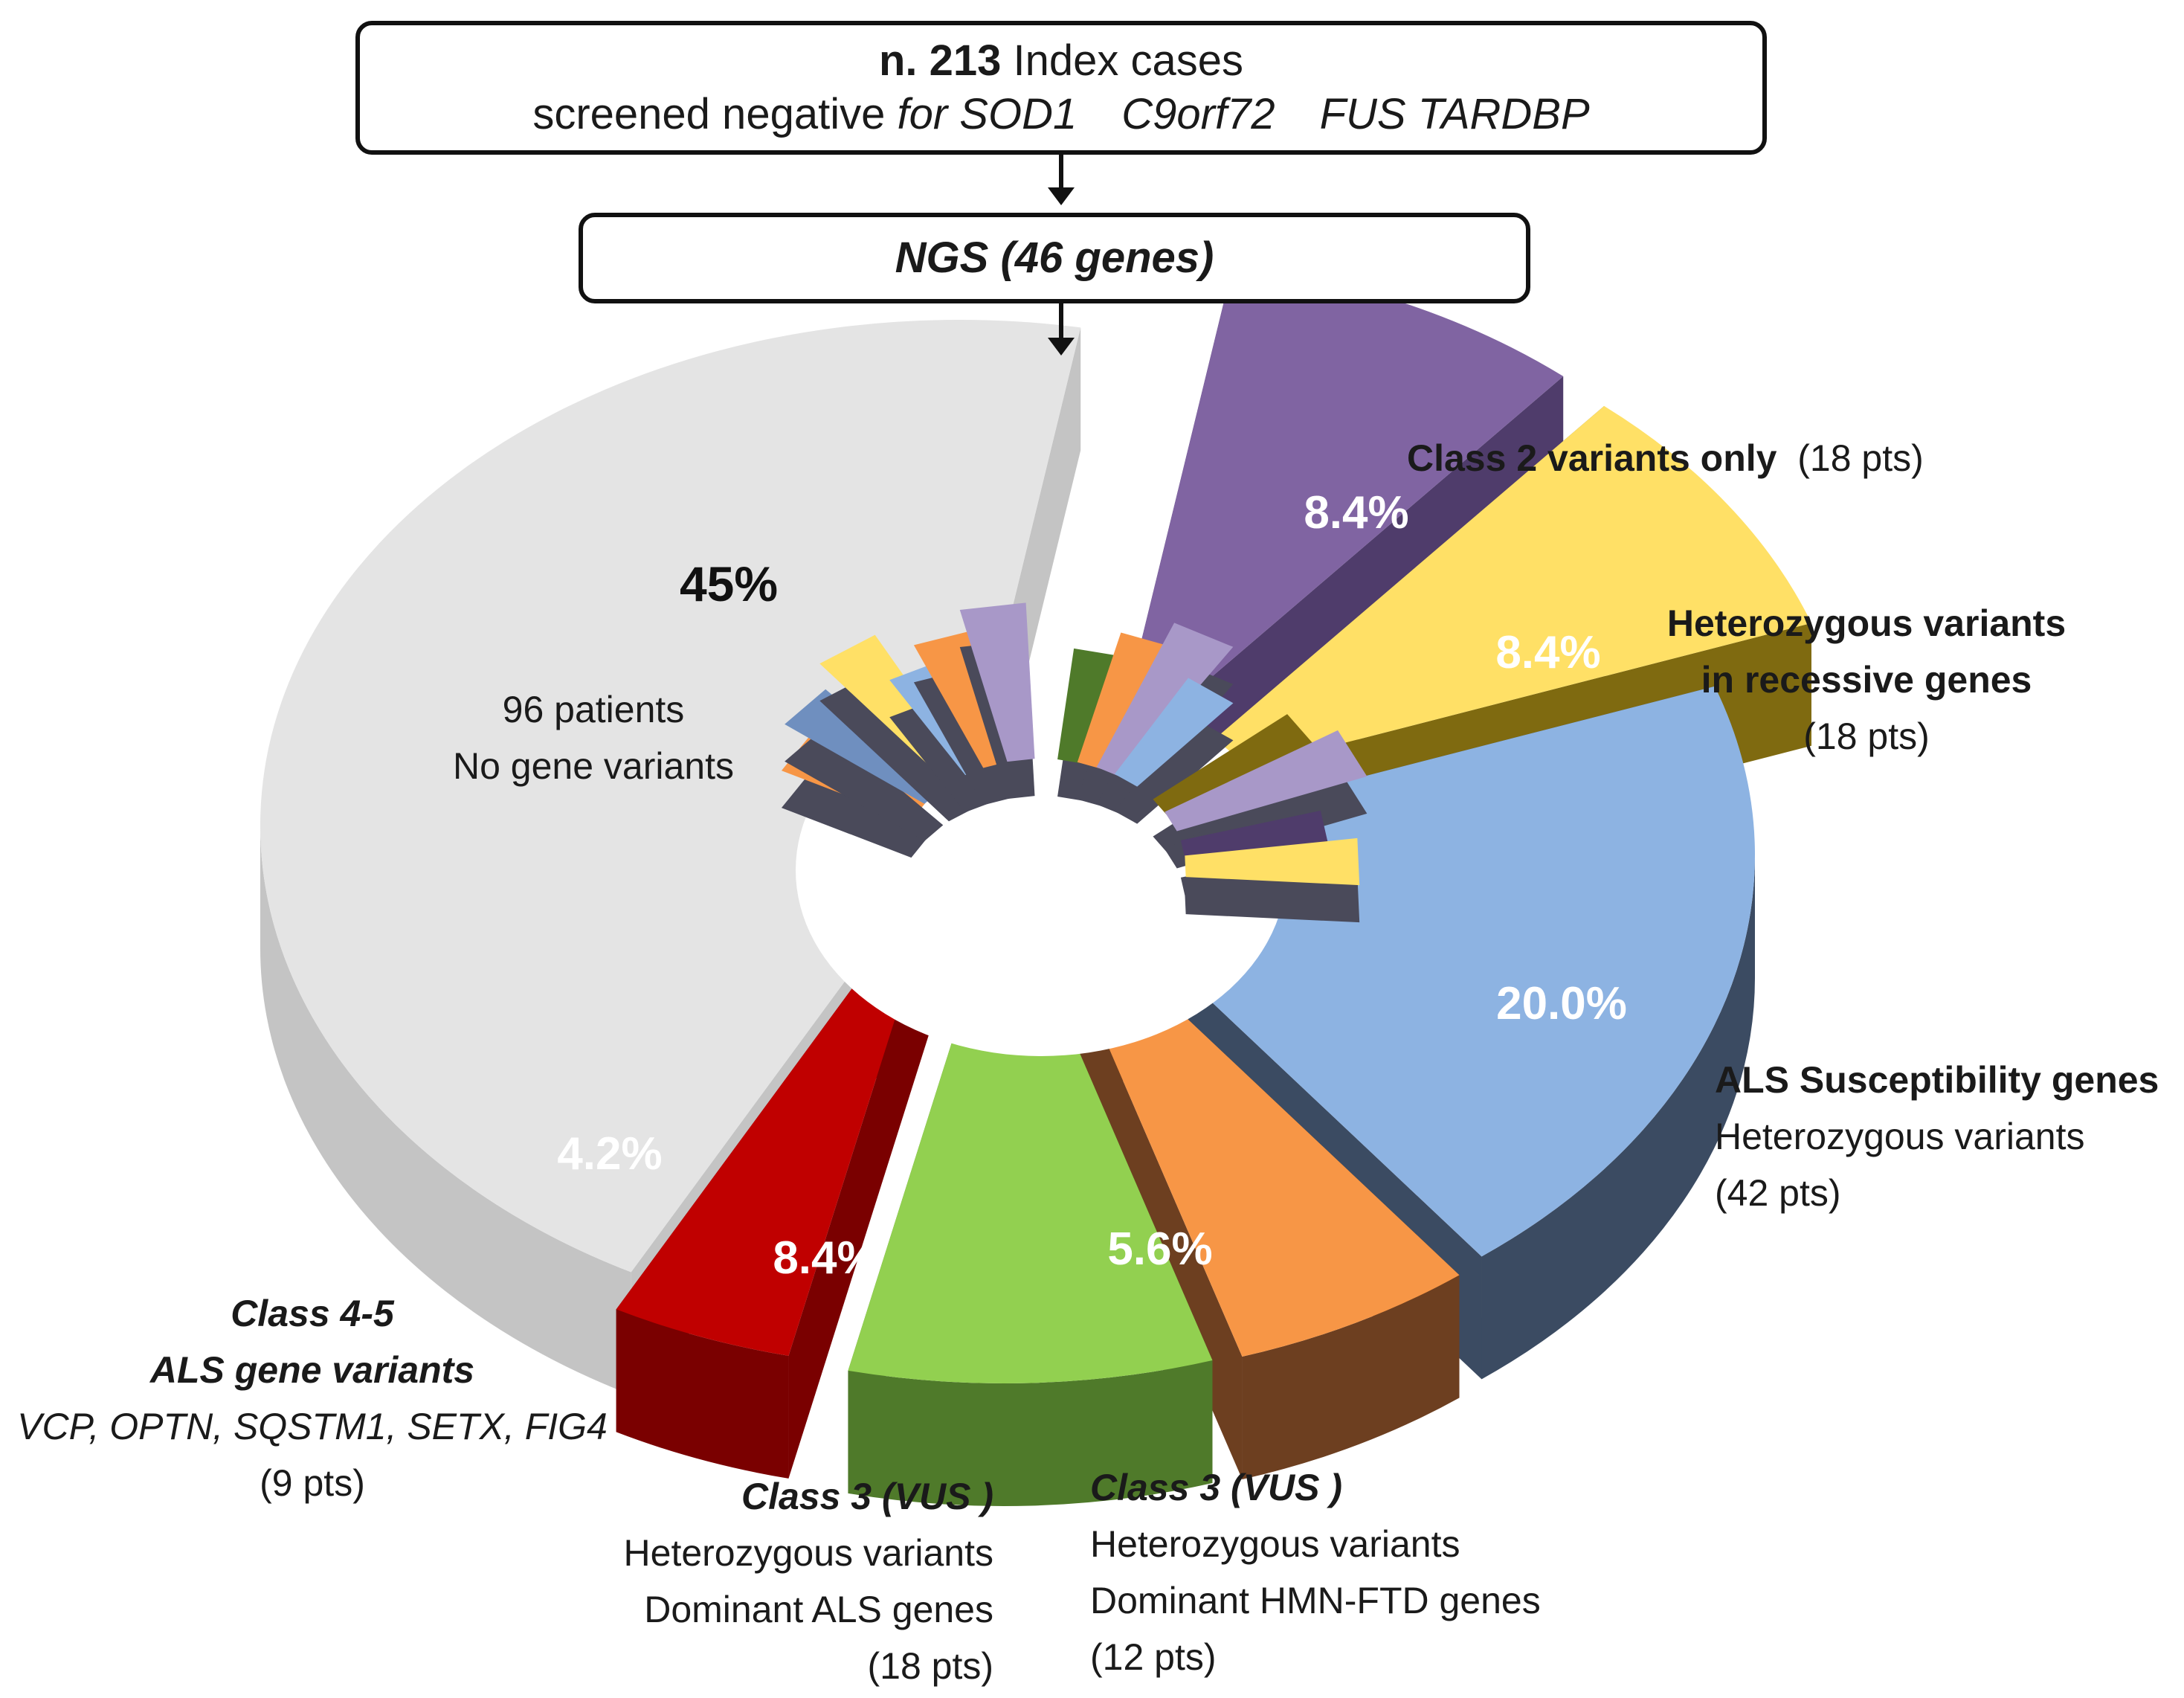 This screenshot has height=1698, width=2184. What do you see at coordinates (1618, 1117) in the screenshot?
I see `slice-side-susceptibility` at bounding box center [1618, 1117].